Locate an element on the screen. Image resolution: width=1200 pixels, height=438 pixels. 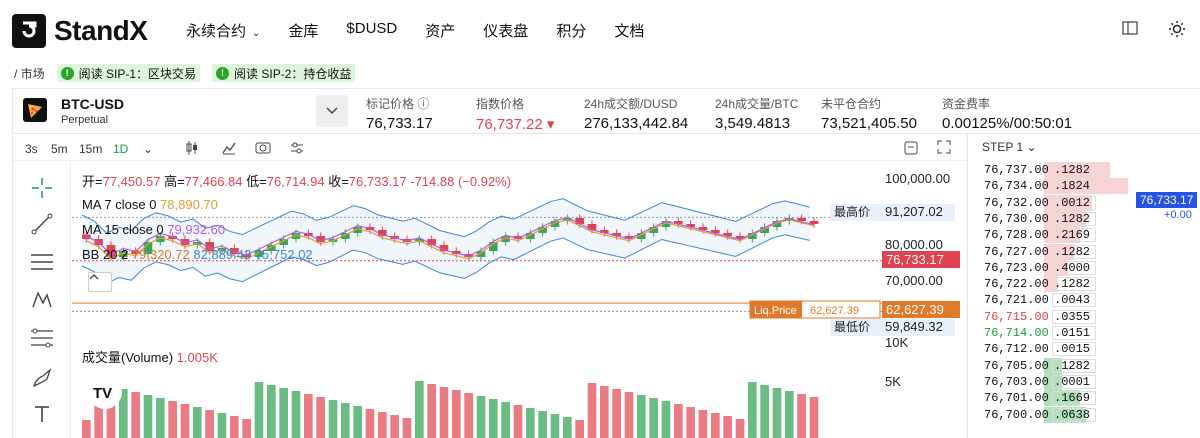
book-row: 76,705.00 .1282 is located at coordinates (1084, 365).